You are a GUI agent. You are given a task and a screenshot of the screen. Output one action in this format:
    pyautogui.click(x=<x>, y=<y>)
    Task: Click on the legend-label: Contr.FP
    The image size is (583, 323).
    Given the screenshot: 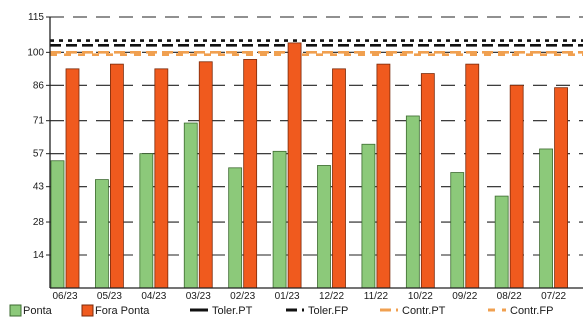 What is the action you would take?
    pyautogui.click(x=531, y=311)
    